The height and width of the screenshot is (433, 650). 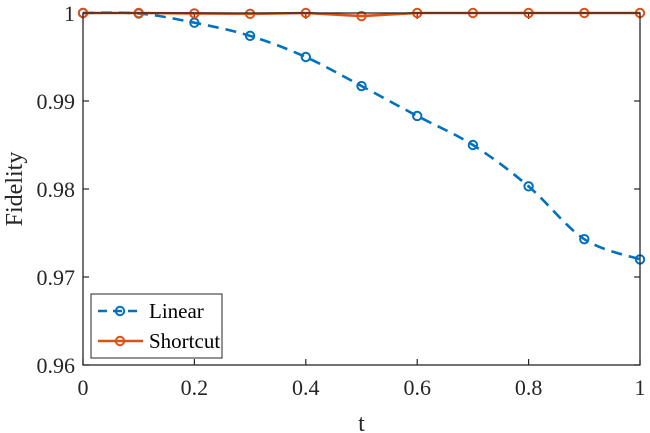 What do you see at coordinates (56, 101) in the screenshot?
I see `y-tick-label: 0.99` at bounding box center [56, 101].